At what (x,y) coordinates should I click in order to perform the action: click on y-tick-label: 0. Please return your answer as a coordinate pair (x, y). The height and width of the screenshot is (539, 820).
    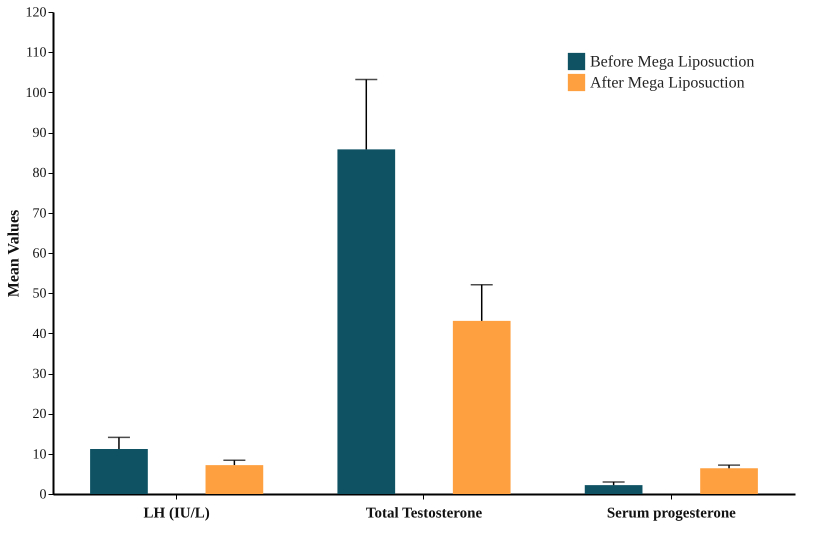
    Looking at the image, I should click on (43, 495).